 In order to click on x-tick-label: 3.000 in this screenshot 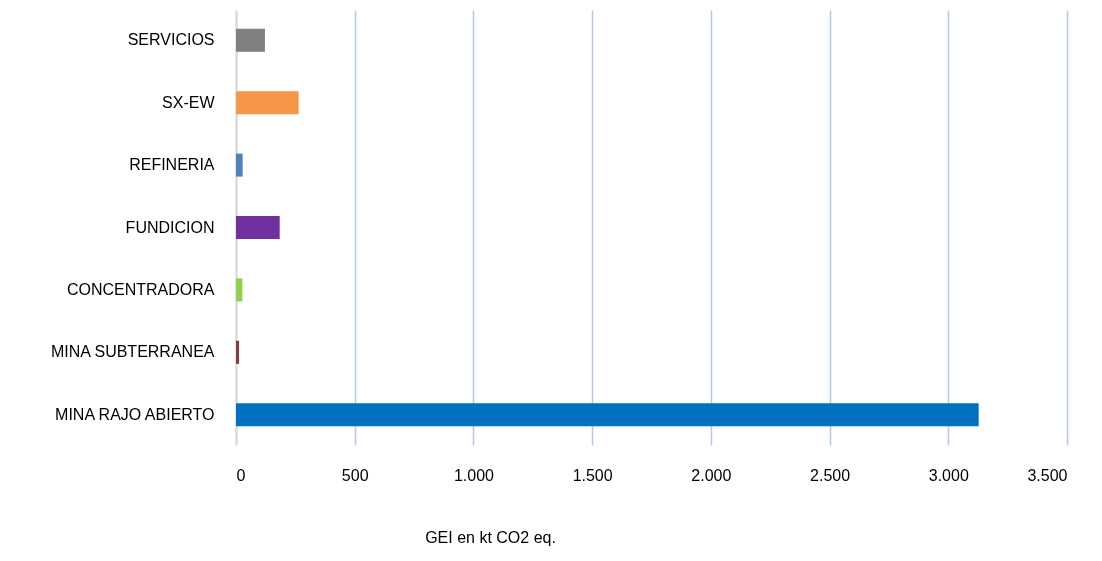, I will do `click(948, 475)`.